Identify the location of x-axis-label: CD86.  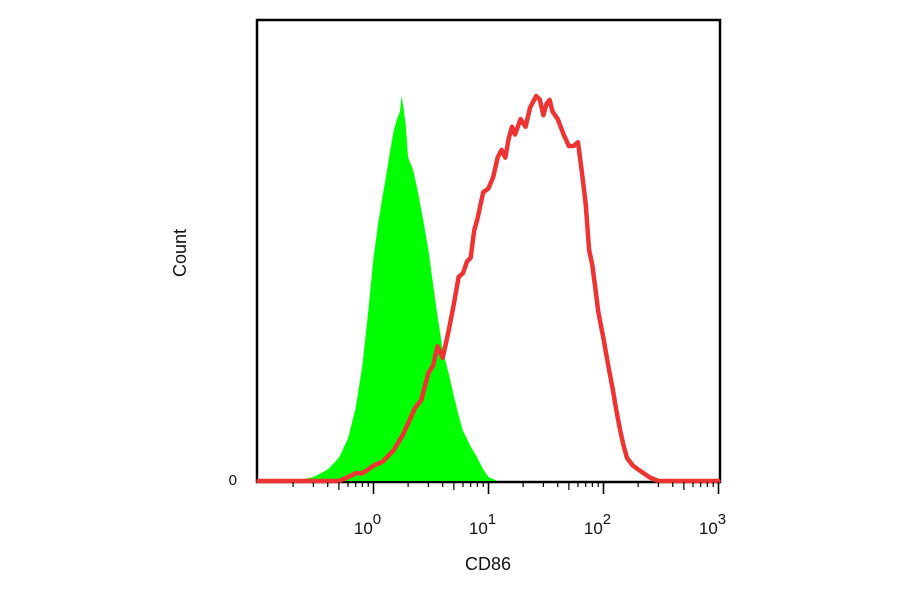
(488, 564).